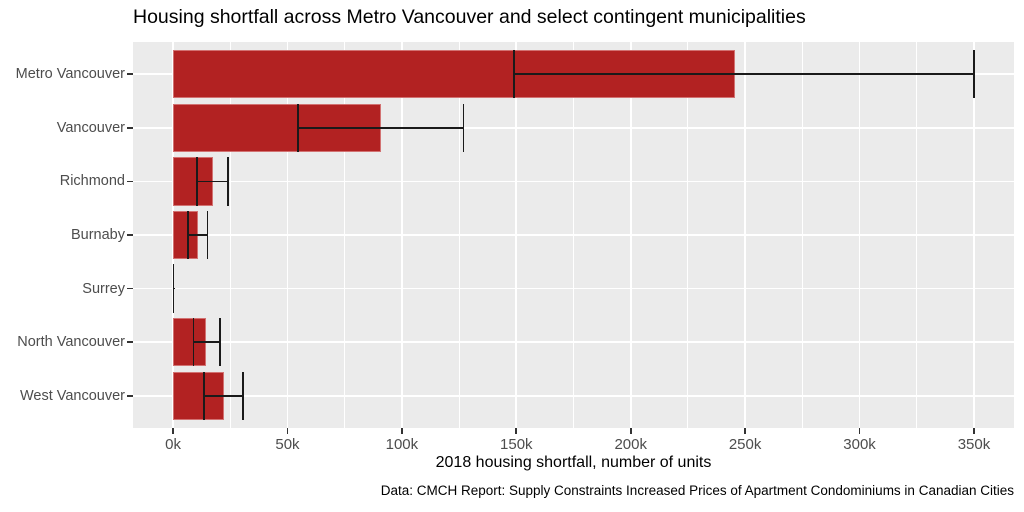  I want to click on x-tick-label-300k: 300k, so click(859, 444).